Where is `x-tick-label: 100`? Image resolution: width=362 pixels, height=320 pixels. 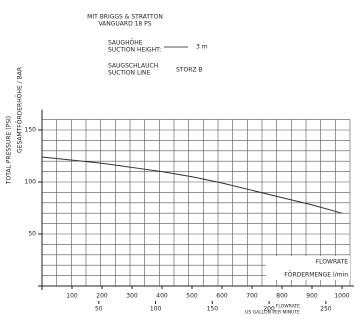 x-tick-label: 100 is located at coordinates (72, 296).